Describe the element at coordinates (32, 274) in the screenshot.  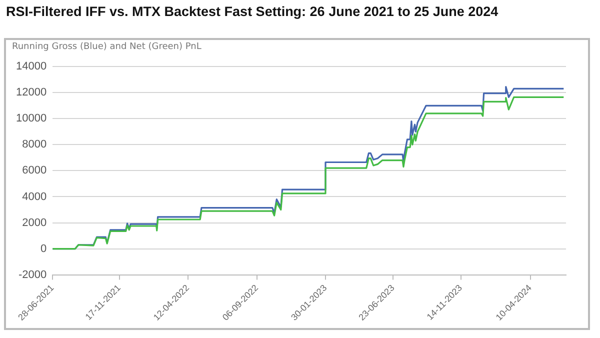
I see `y-tick-label: -2000` at that location.